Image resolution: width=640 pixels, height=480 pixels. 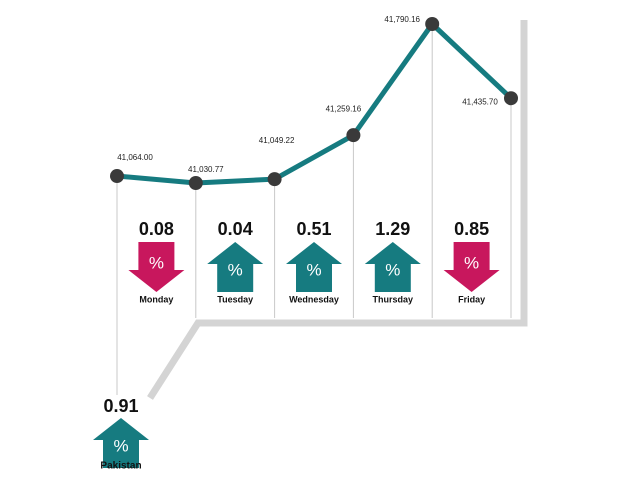 I want to click on day-label: Monday, so click(x=156, y=299).